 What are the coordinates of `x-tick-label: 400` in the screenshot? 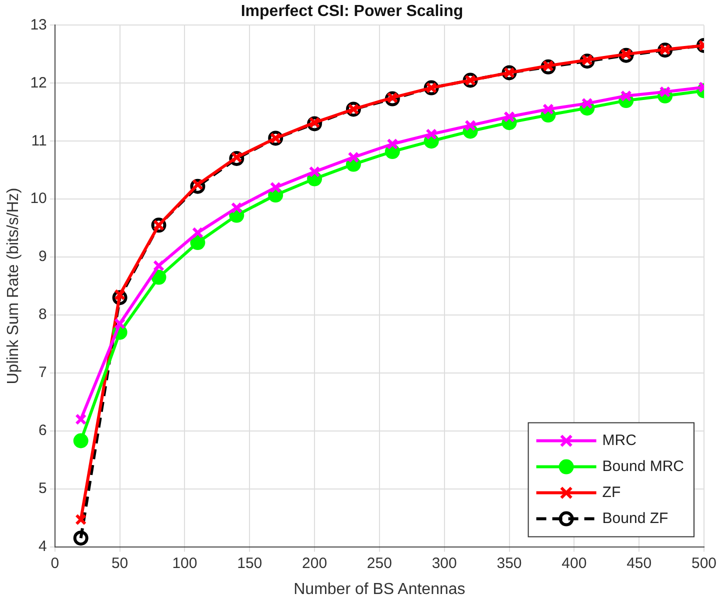 It's located at (574, 563).